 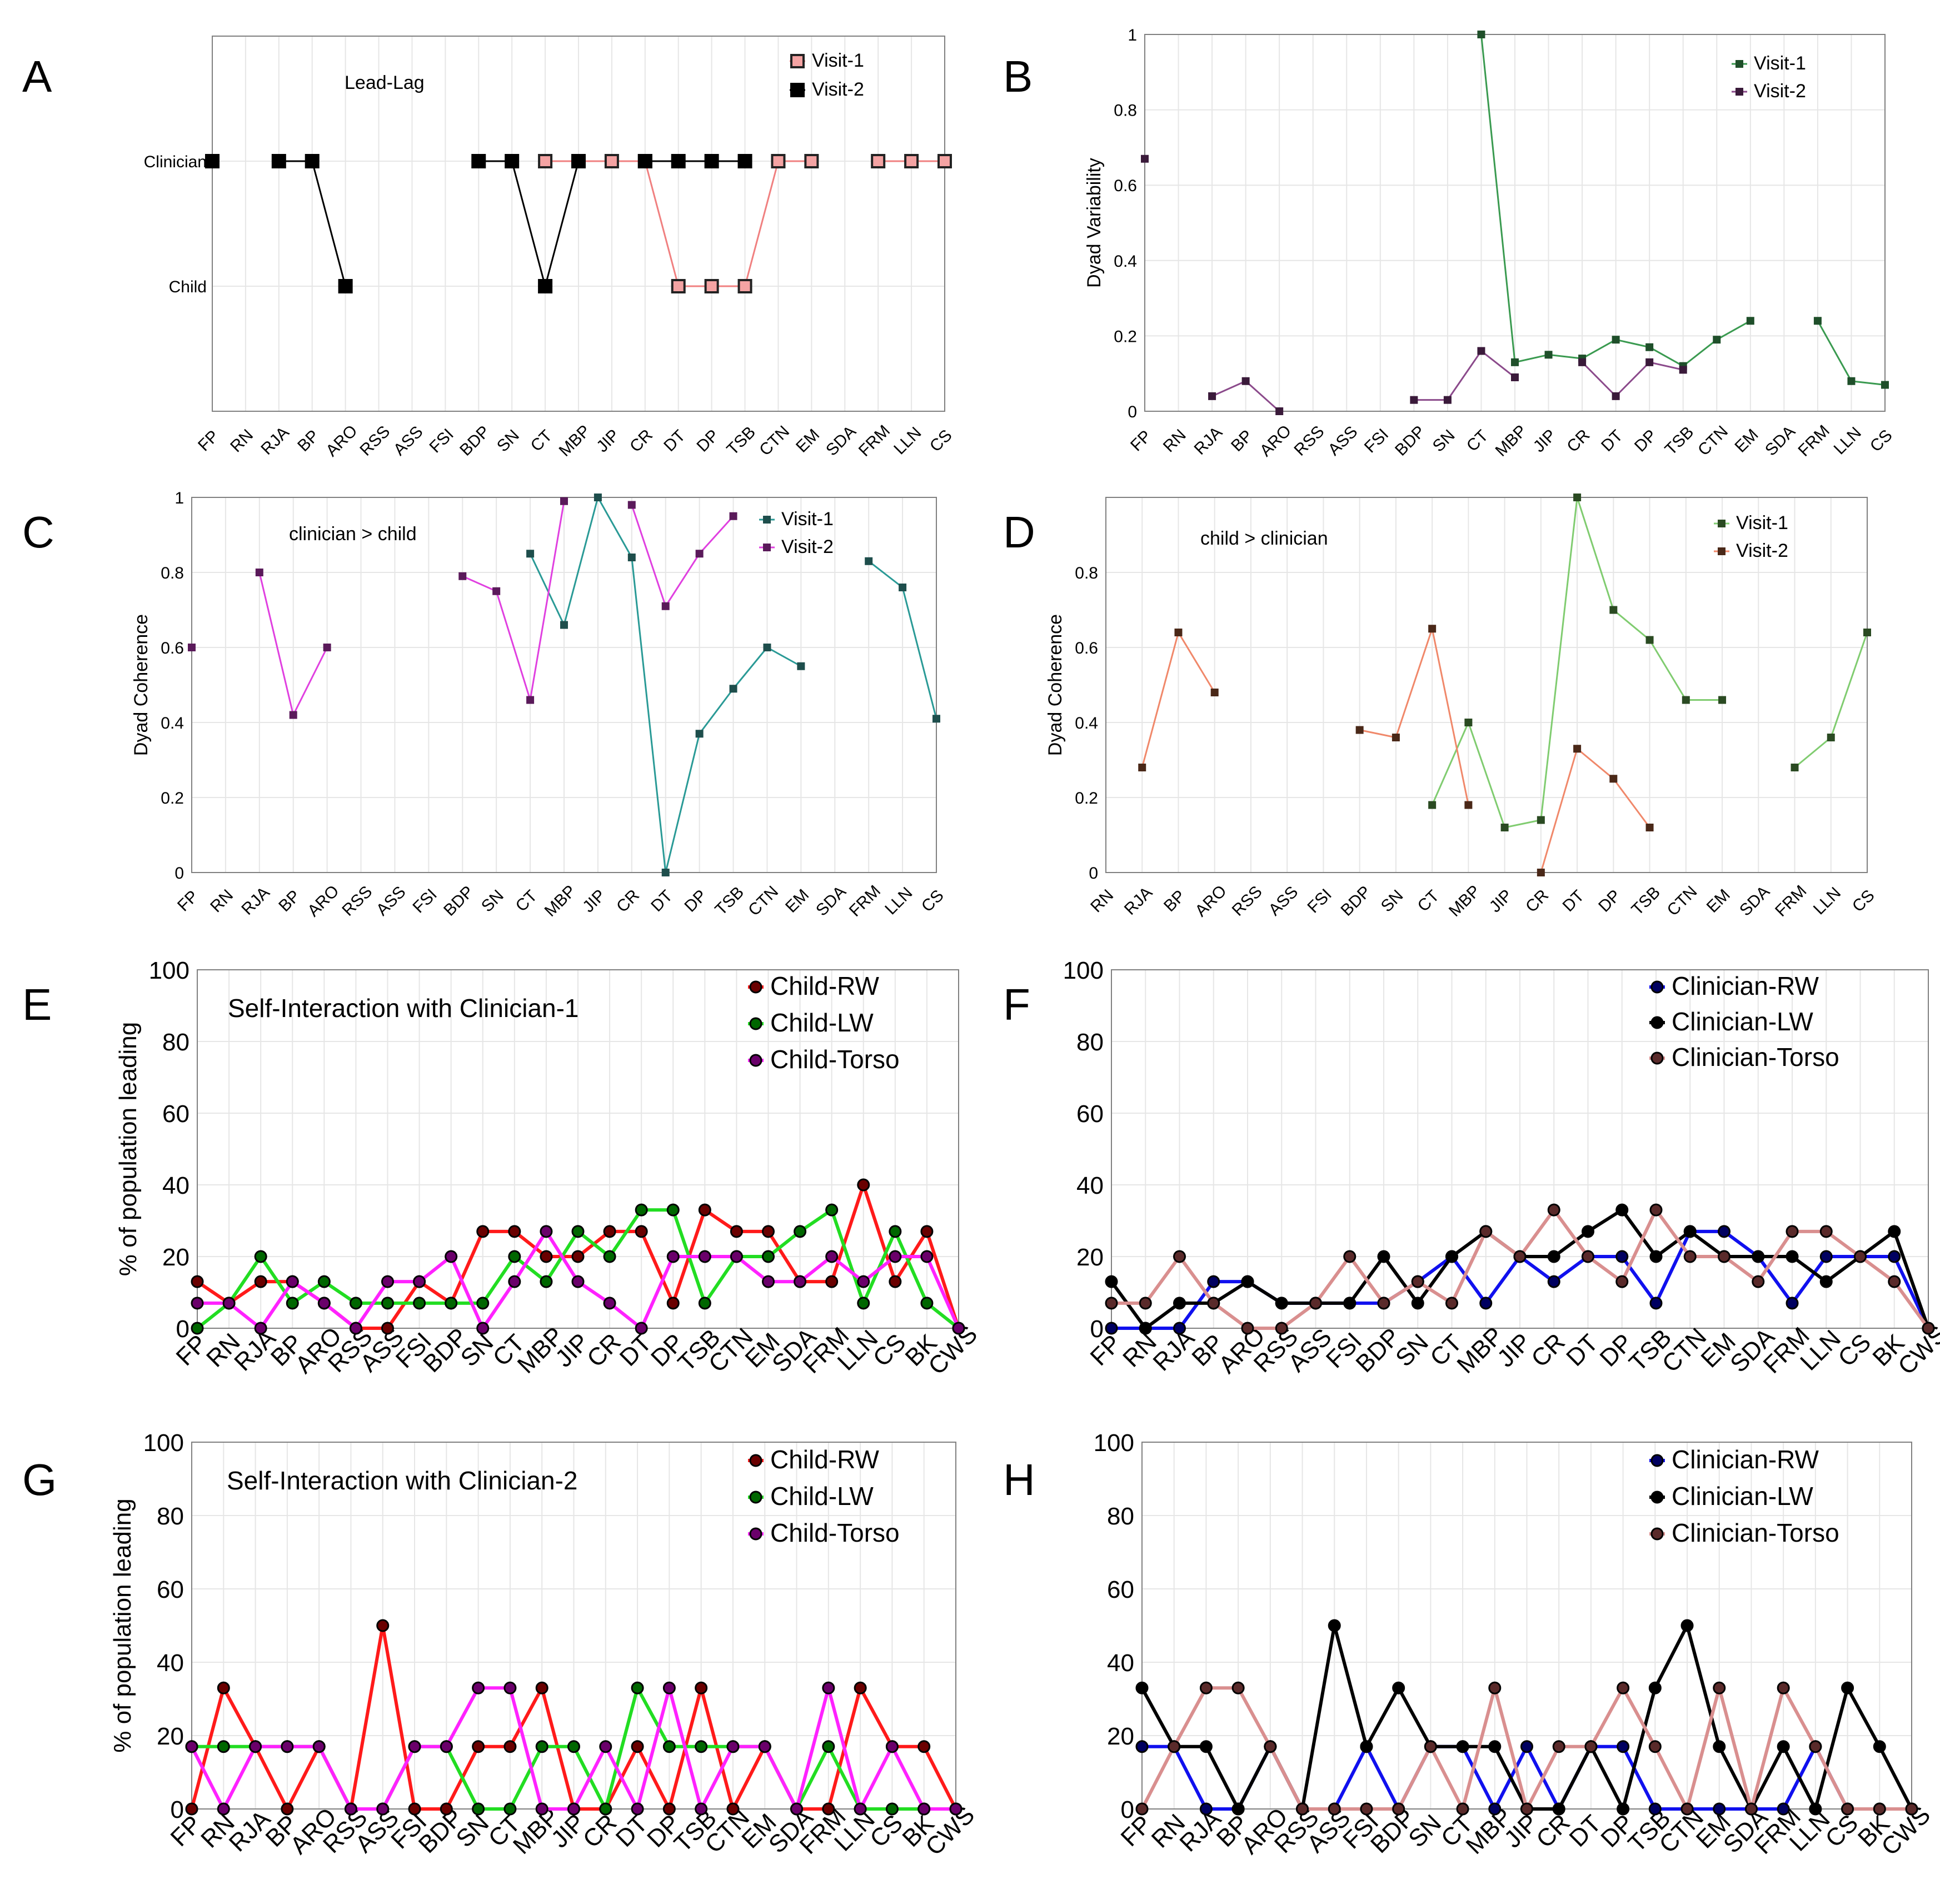 What do you see at coordinates (353, 534) in the screenshot?
I see `panel-annotation: clinician > child` at bounding box center [353, 534].